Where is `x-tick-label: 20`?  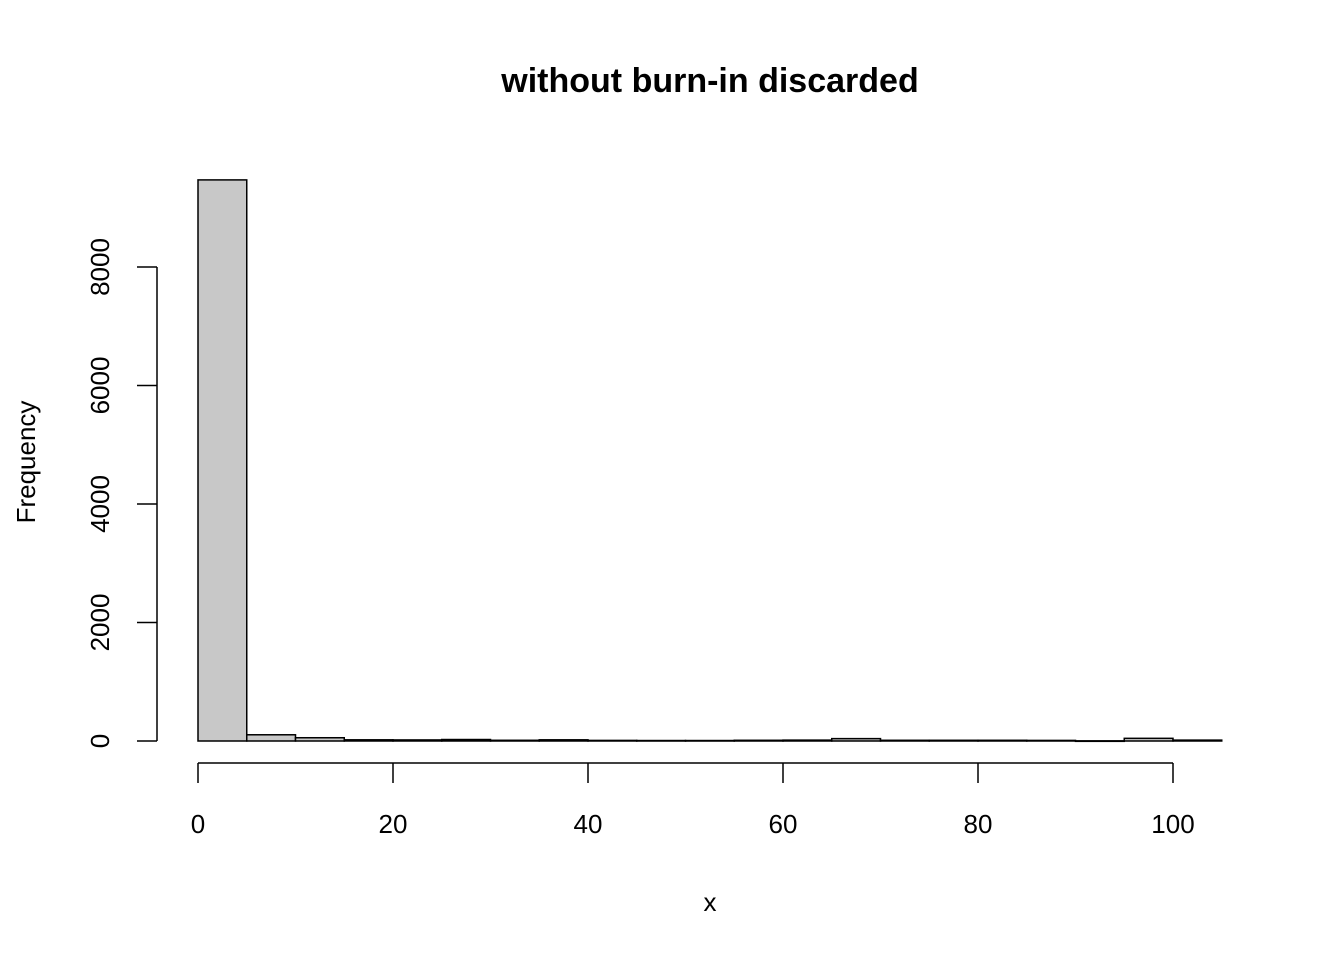
x-tick-label: 20 is located at coordinates (393, 824).